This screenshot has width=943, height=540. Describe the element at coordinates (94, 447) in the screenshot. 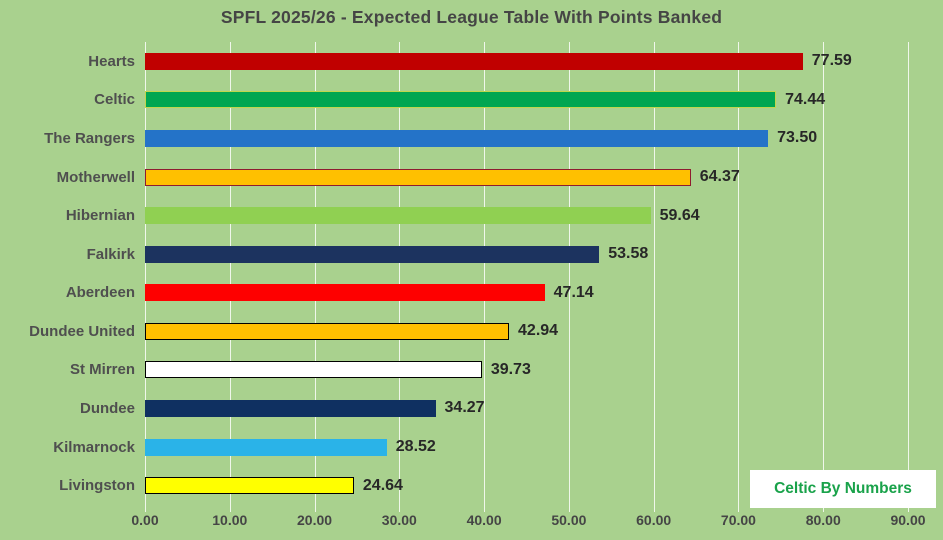

I see `category-label: Kilmarnock` at that location.